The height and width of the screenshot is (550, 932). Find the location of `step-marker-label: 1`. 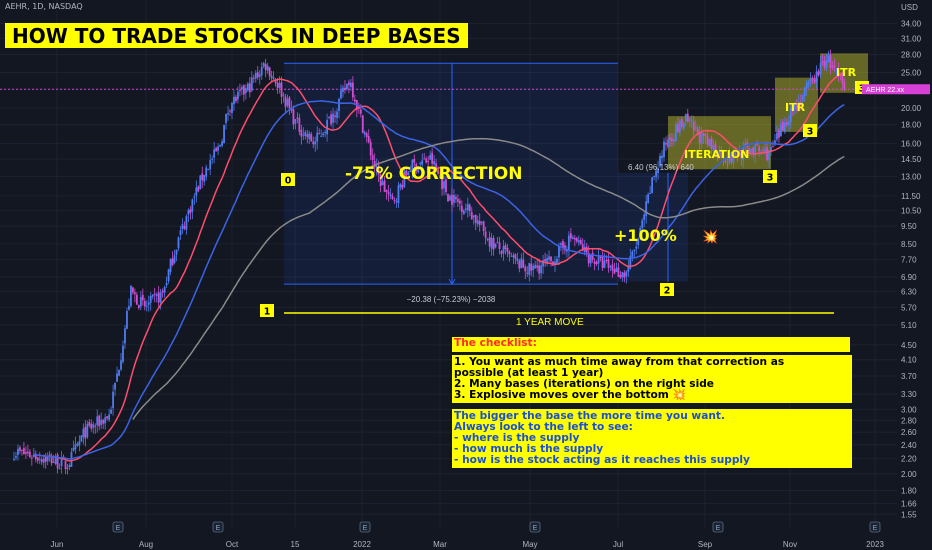

step-marker-label: 1 is located at coordinates (267, 312).